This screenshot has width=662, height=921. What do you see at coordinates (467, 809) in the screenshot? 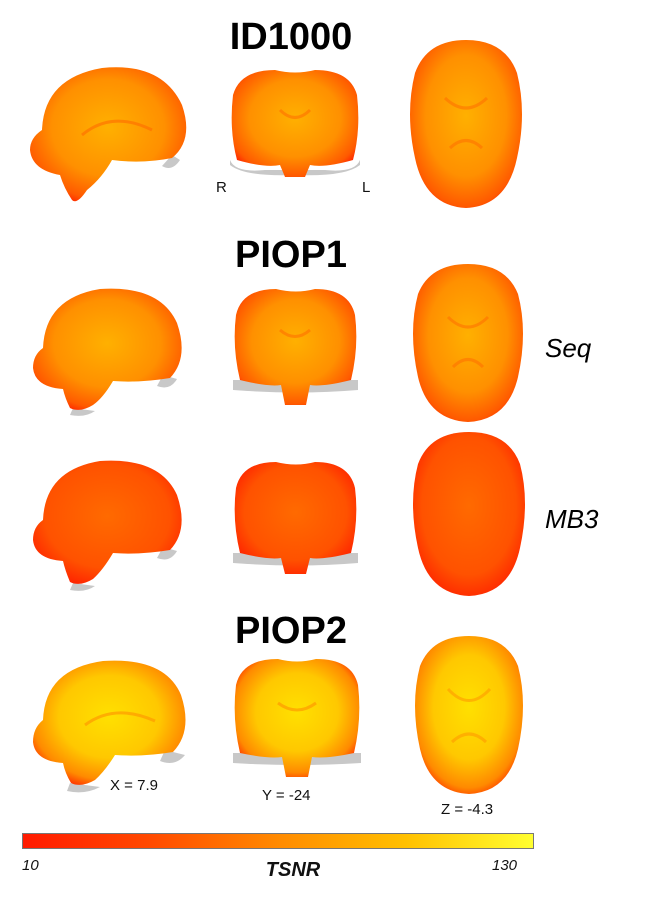
I see `slice-z-label: Z = -4.3` at bounding box center [467, 809].